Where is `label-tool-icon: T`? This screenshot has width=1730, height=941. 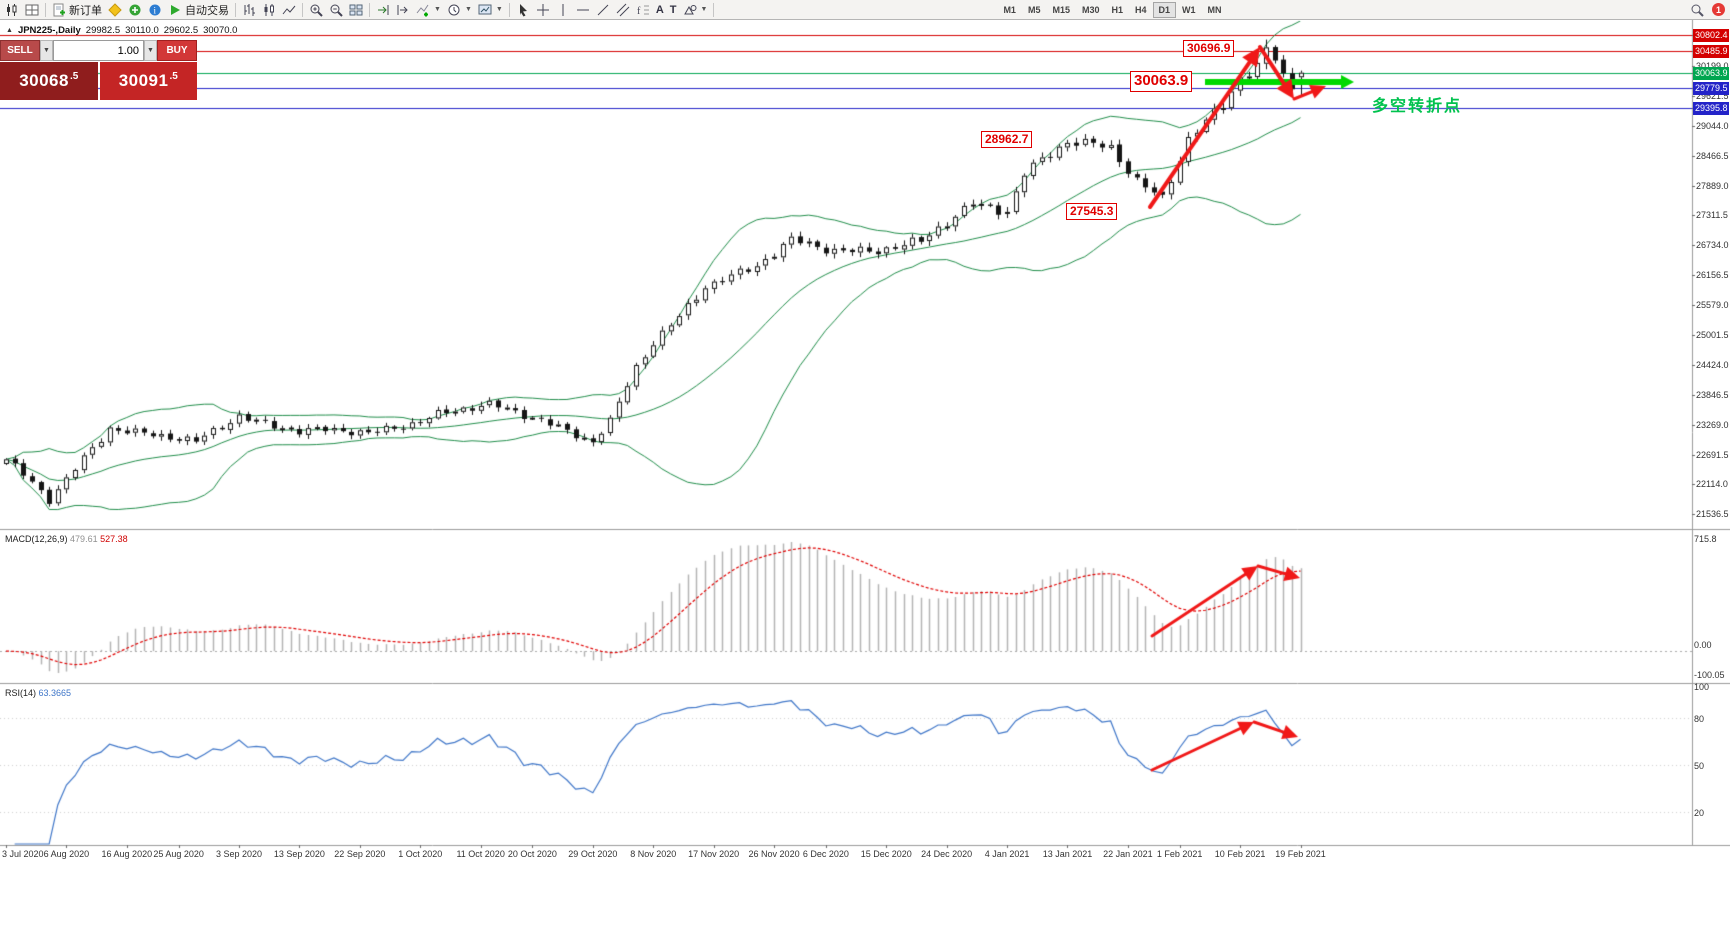
label-tool-icon: T is located at coordinates (673, 10).